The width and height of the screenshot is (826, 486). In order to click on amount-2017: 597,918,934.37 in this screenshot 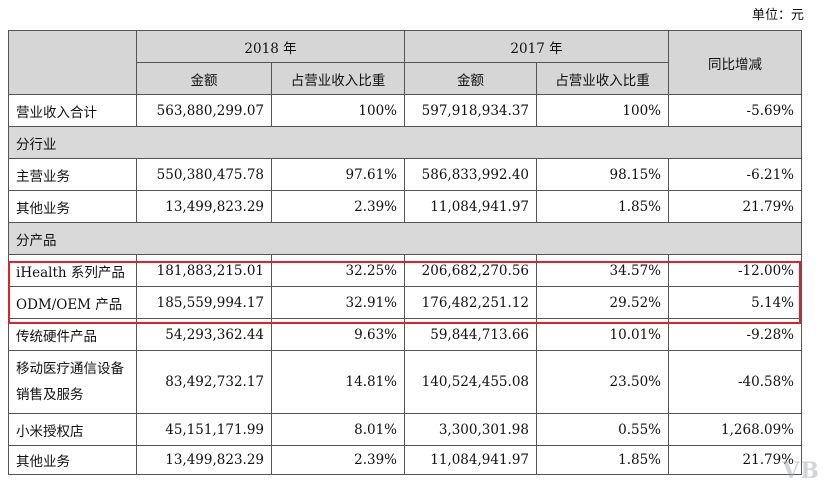, I will do `click(470, 110)`.